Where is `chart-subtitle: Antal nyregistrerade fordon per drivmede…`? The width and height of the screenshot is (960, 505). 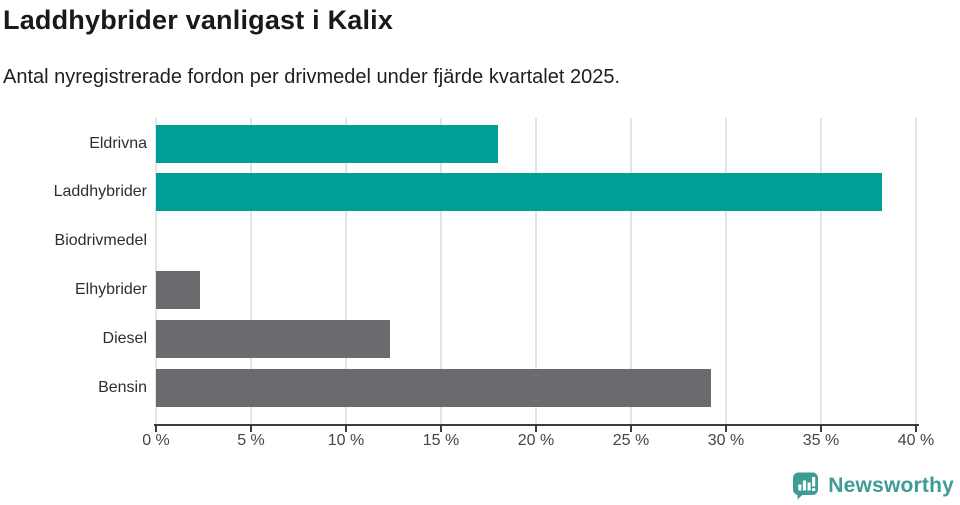
chart-subtitle: Antal nyregistrerade fordon per drivmede… is located at coordinates (312, 77).